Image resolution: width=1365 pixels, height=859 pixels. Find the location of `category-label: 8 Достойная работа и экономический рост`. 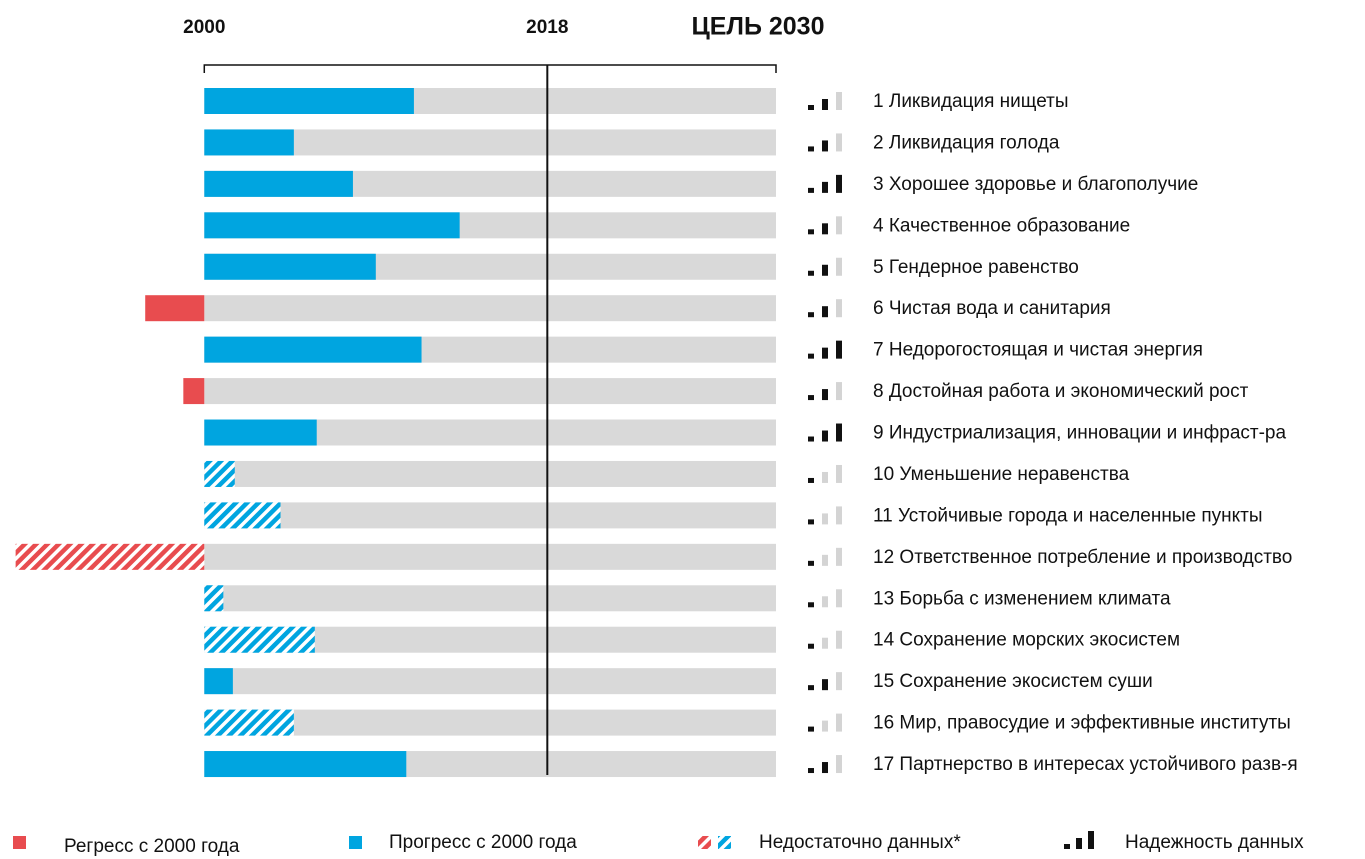

category-label: 8 Достойная работа и экономический рост is located at coordinates (1061, 391).